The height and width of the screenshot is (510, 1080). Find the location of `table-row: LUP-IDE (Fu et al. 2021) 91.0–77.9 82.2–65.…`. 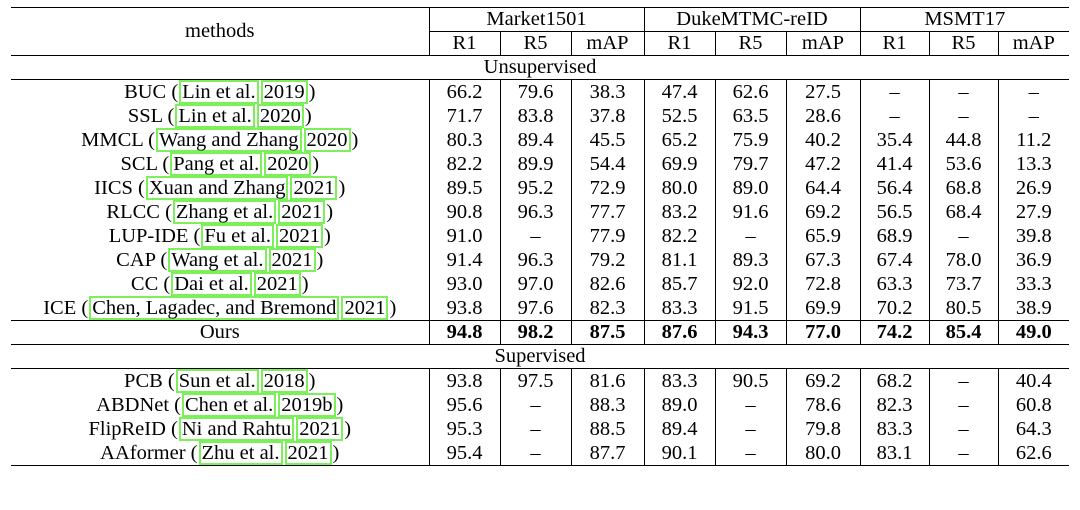

table-row: LUP-IDE (Fu et al. 2021) 91.0–77.9 82.2–65.… is located at coordinates (540, 236).